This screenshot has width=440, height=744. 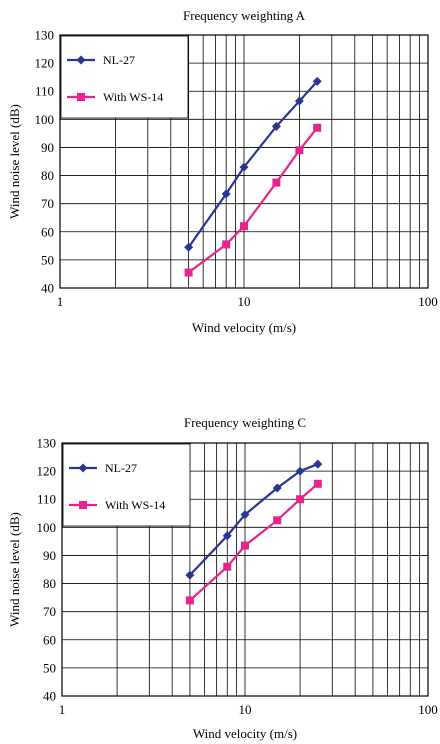 I want to click on chart-title: Frequency weighting A, so click(x=244, y=15).